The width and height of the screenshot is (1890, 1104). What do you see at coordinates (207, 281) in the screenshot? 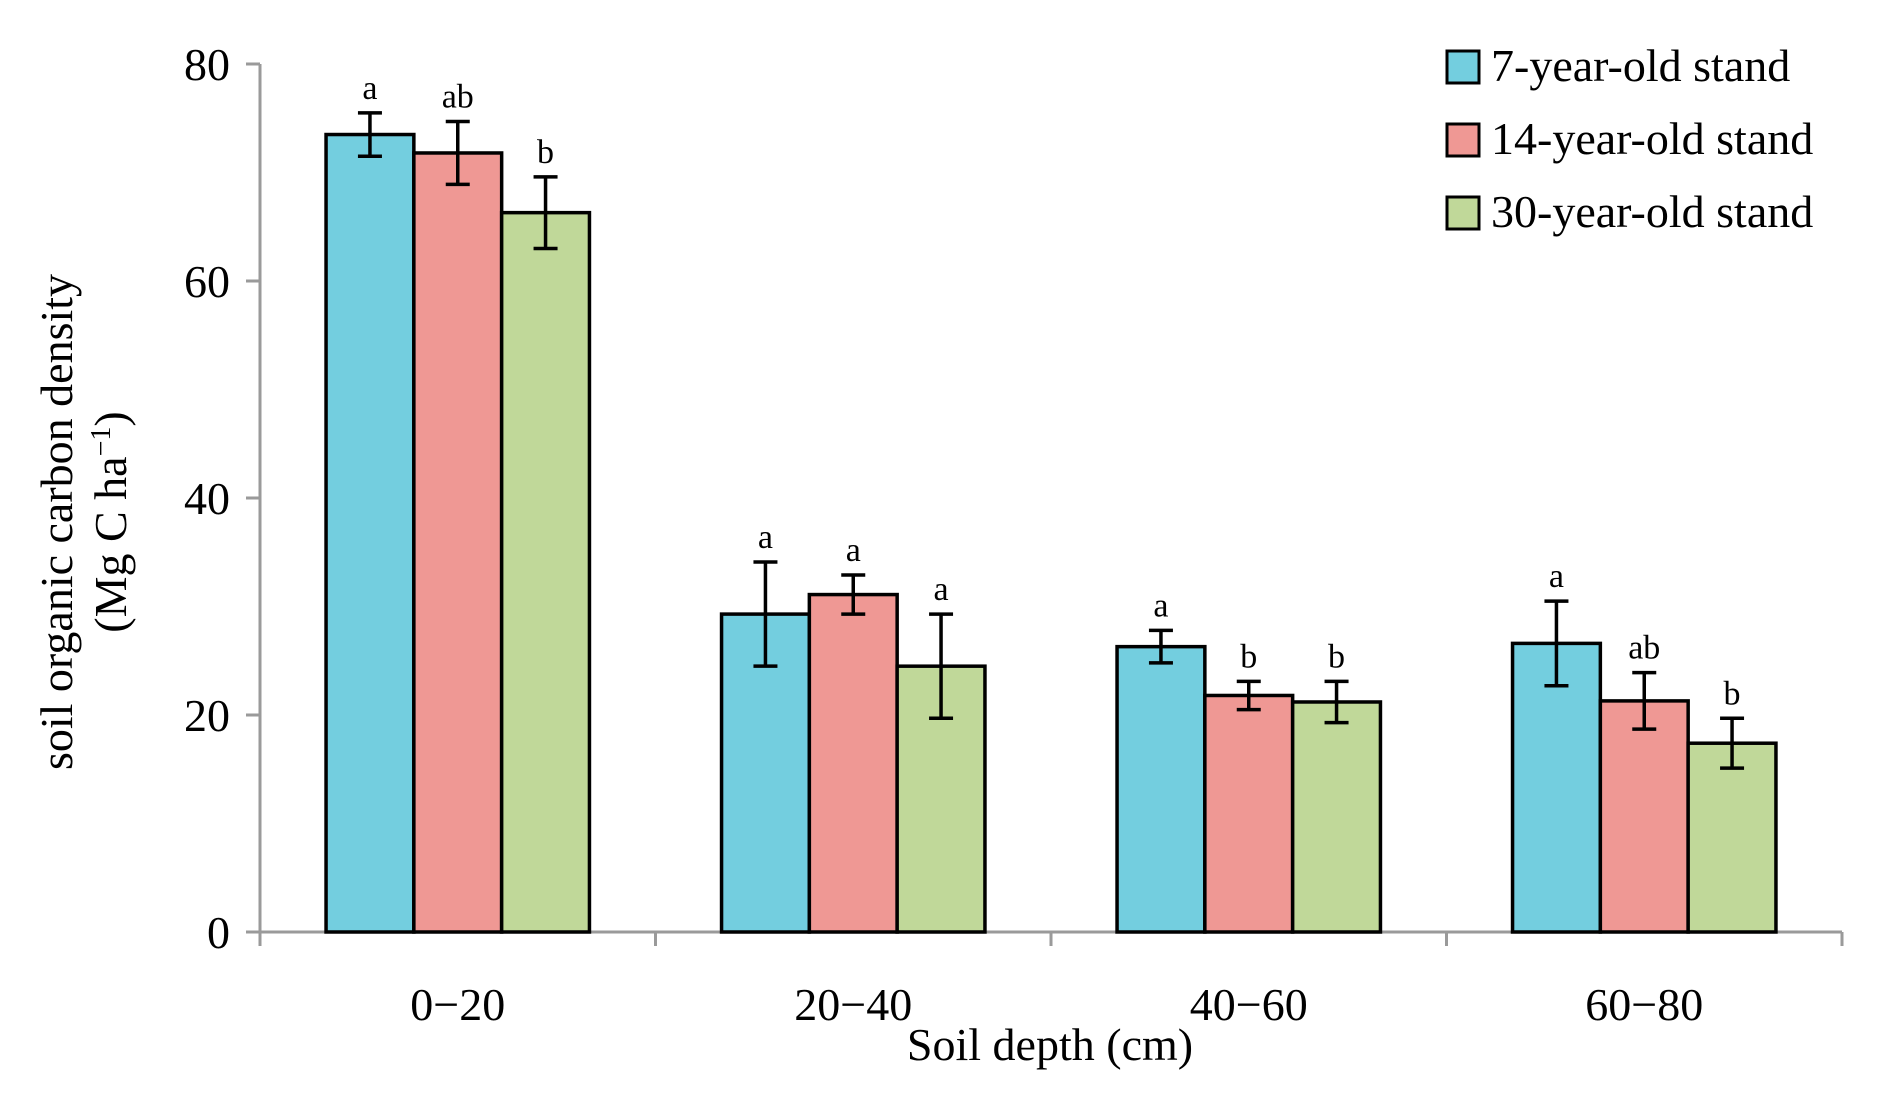
I see `y-tick-label: 60` at bounding box center [207, 281].